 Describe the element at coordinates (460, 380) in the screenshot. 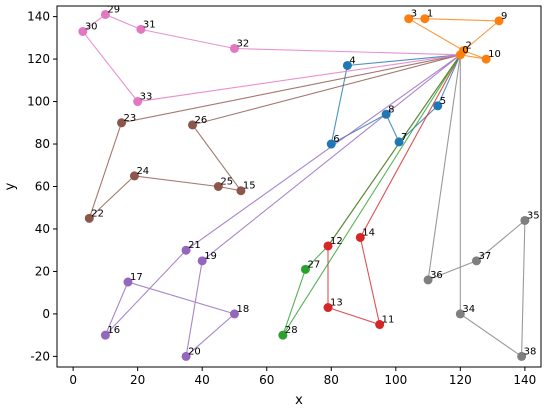

I see `x-tick-label: 120` at that location.